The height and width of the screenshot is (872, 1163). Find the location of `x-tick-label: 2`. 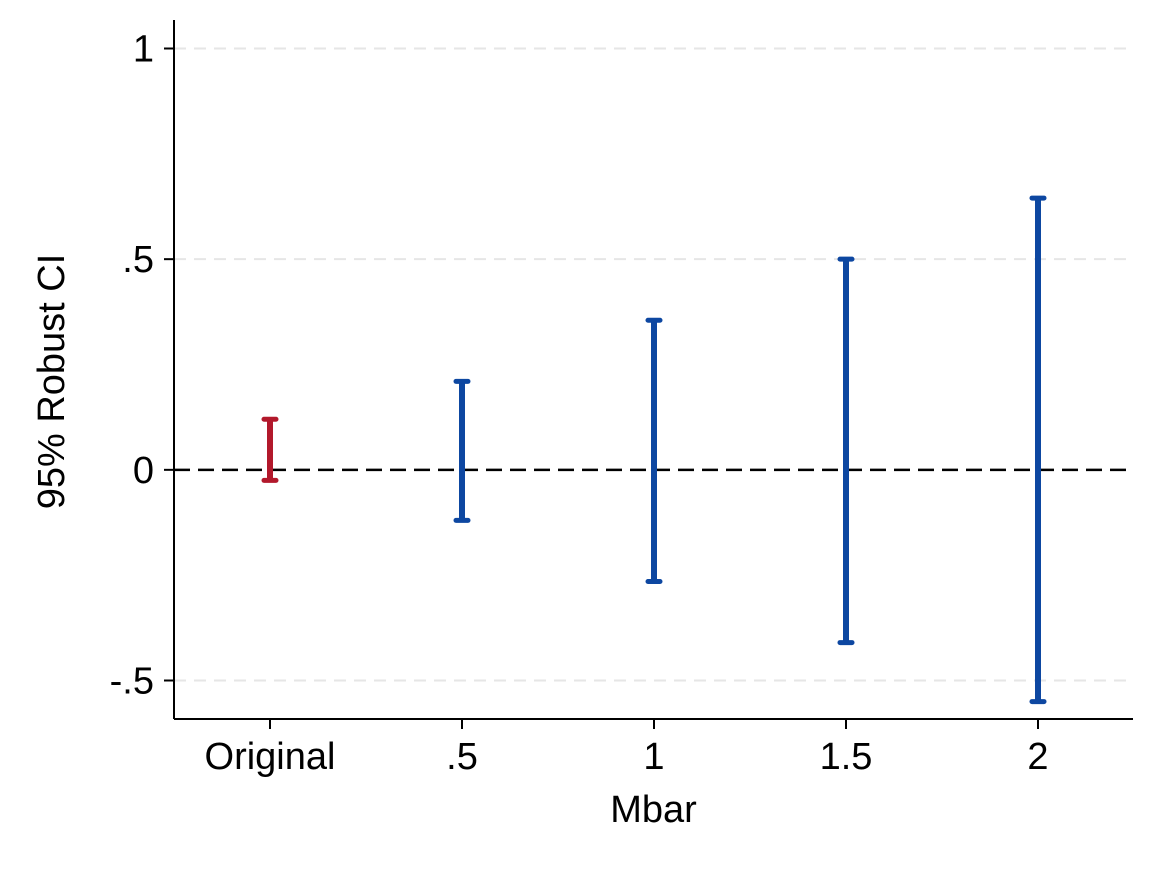

x-tick-label: 2 is located at coordinates (1037, 757).